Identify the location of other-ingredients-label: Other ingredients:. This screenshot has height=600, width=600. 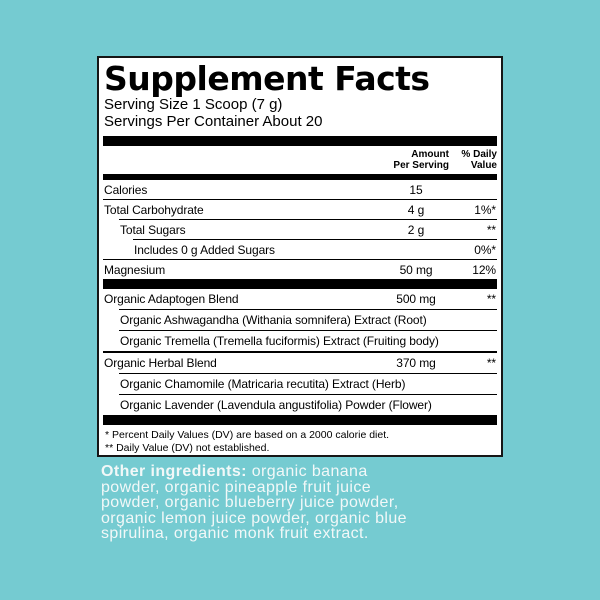
(174, 471).